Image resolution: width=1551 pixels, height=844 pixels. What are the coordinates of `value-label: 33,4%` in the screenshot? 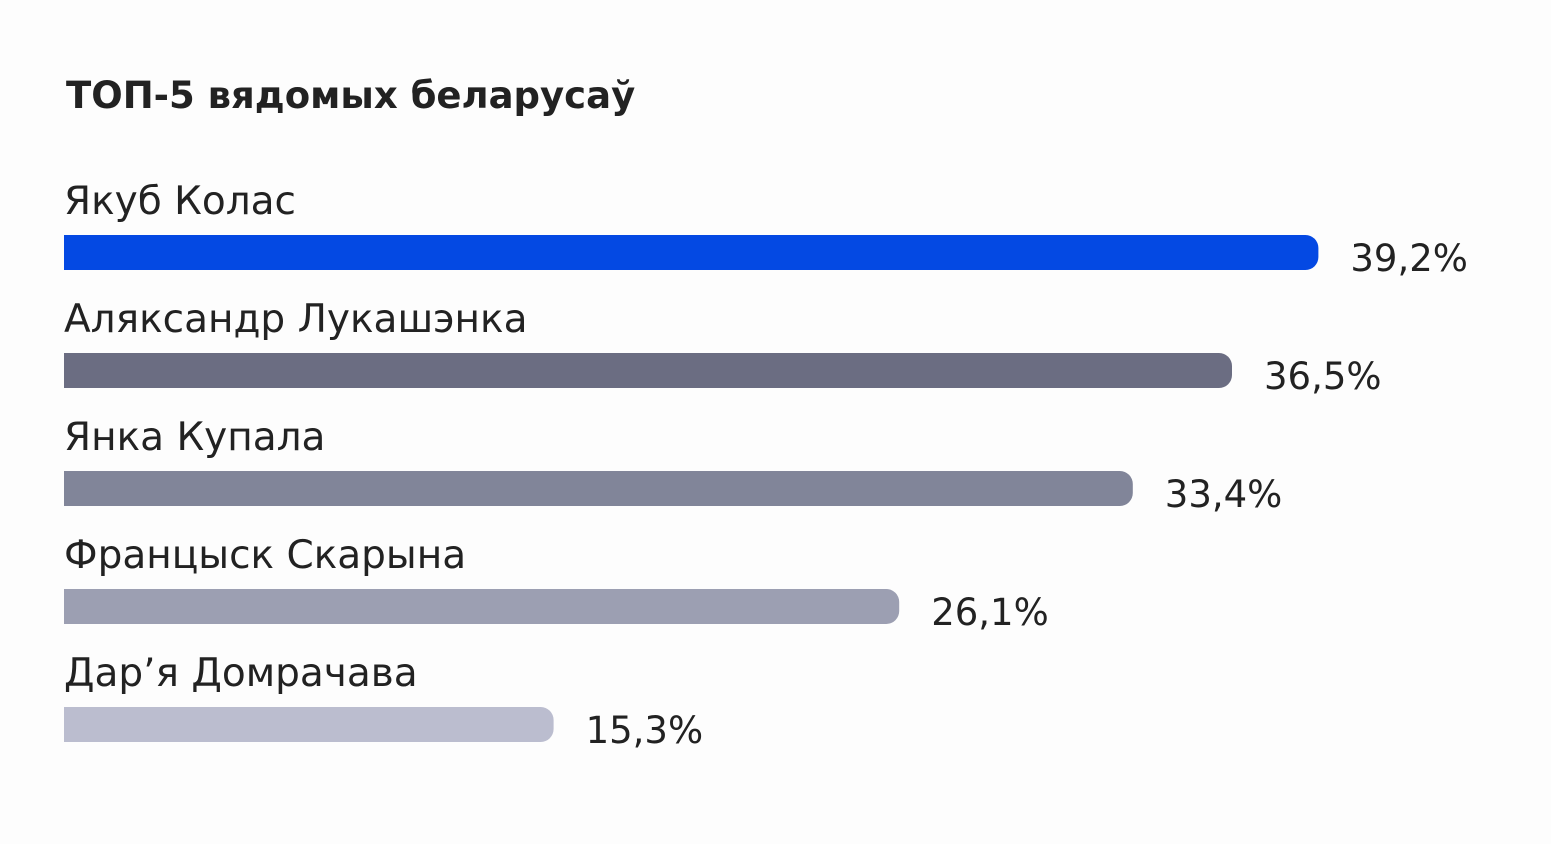 It's located at (1224, 494).